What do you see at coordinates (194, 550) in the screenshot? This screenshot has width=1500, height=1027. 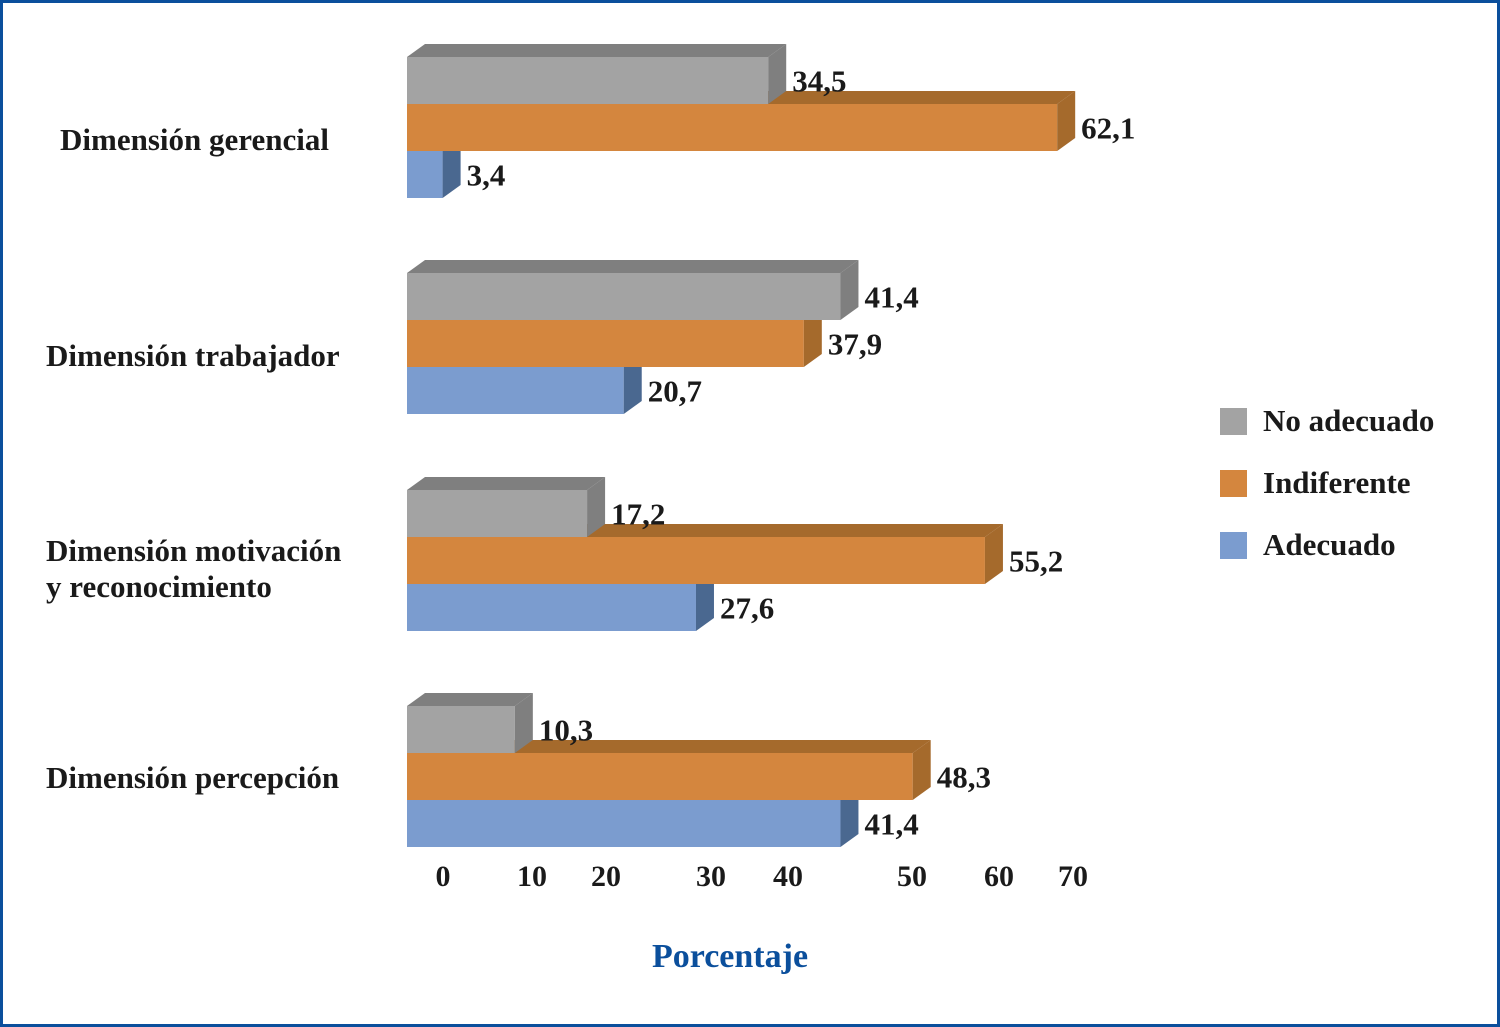 I see `category-label-line: Dimensión motivación` at bounding box center [194, 550].